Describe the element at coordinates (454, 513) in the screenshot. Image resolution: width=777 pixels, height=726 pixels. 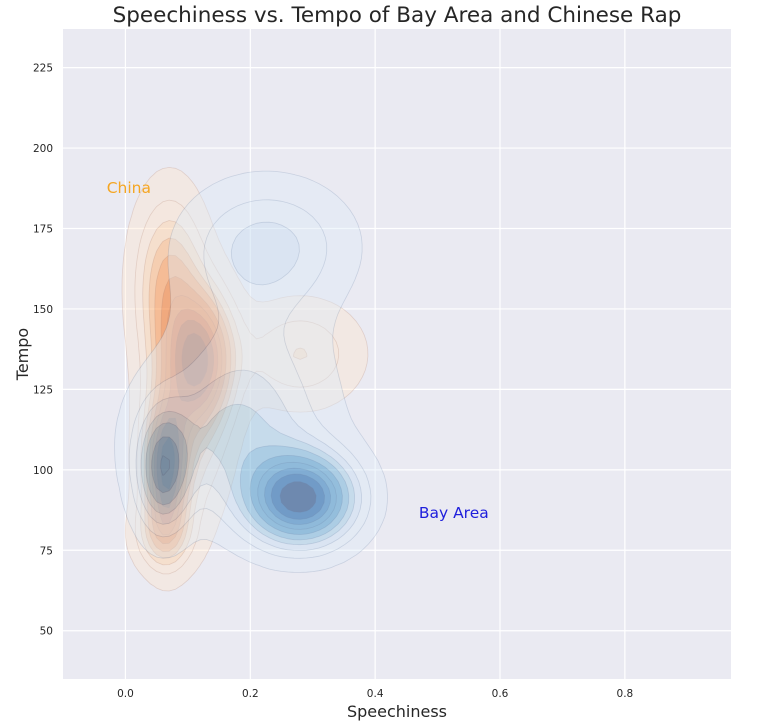
I see `series-label: Bay Area` at that location.